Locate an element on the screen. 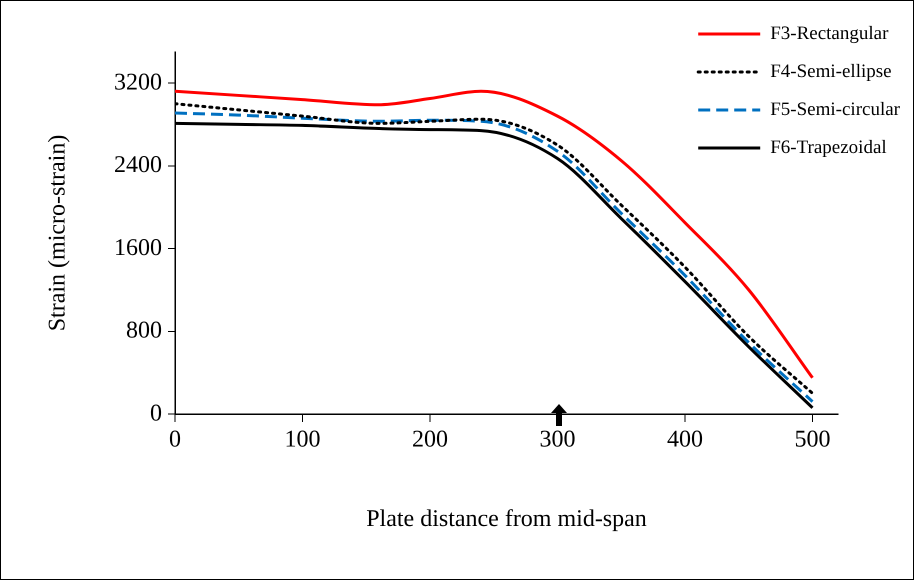 Image resolution: width=914 pixels, height=580 pixels. legend-label: F6-Trapezoidal is located at coordinates (828, 147).